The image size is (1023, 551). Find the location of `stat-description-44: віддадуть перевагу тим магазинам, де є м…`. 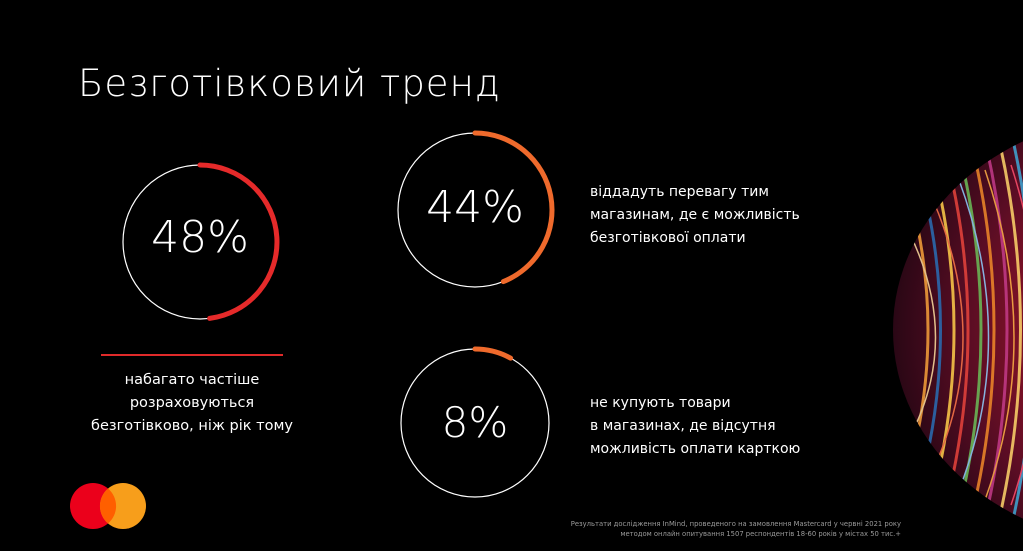

stat-description-44: віддадуть перевагу тим магазинам, де є м… is located at coordinates (695, 215).